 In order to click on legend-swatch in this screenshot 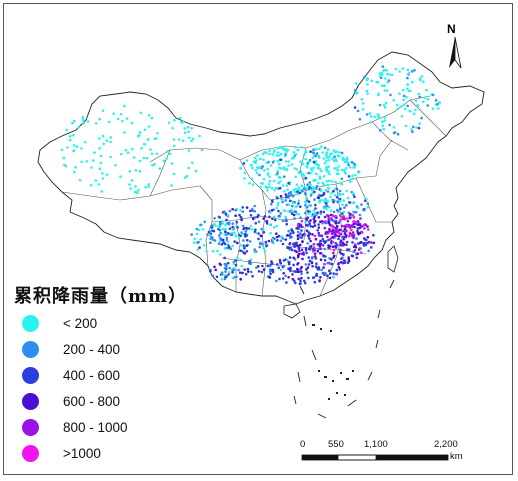, I will do `click(30, 401)`.